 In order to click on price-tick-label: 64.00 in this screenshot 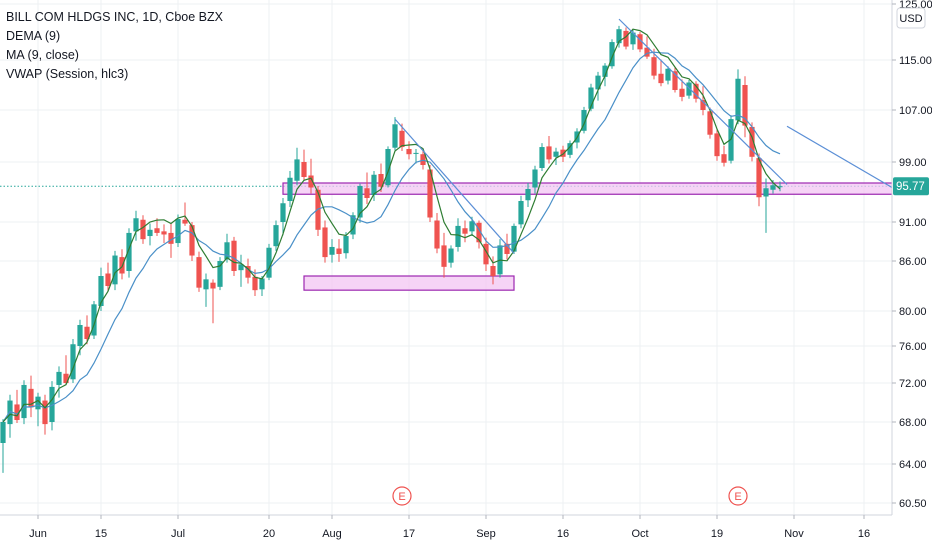, I will do `click(913, 465)`.